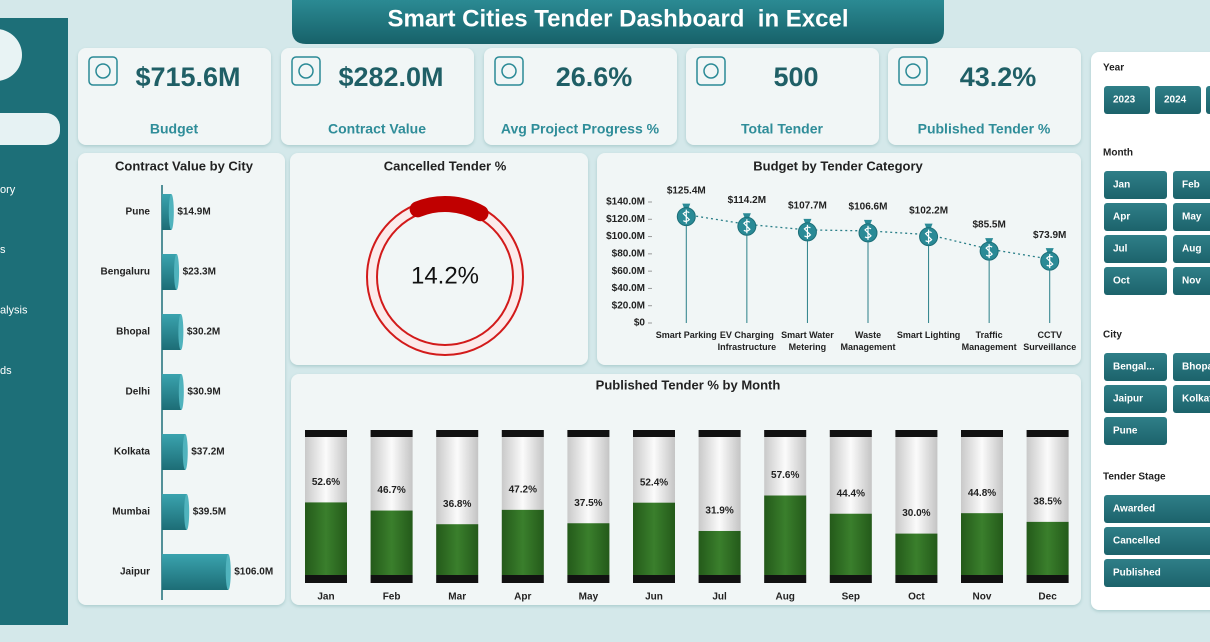  What do you see at coordinates (1121, 281) in the screenshot?
I see `slicer-button-label: Oct` at bounding box center [1121, 281].